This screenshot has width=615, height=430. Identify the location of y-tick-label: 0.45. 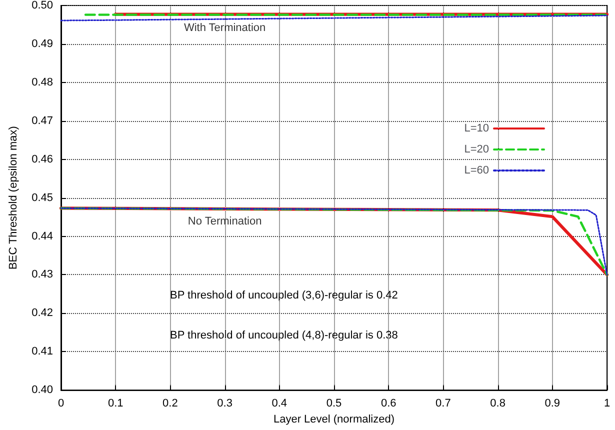
(42, 198).